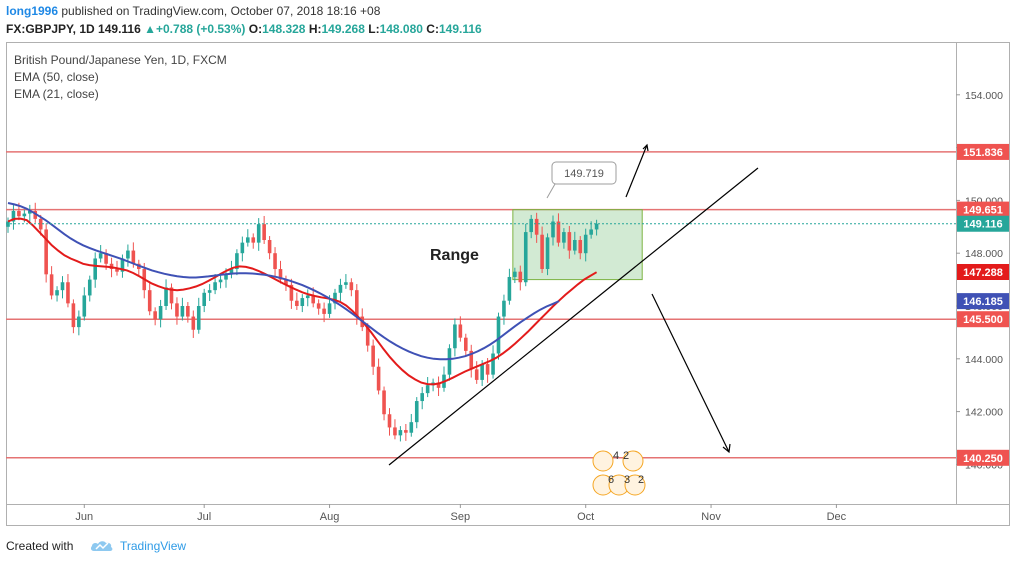  Describe the element at coordinates (32, 11) in the screenshot. I see `author-name: long1996` at that location.